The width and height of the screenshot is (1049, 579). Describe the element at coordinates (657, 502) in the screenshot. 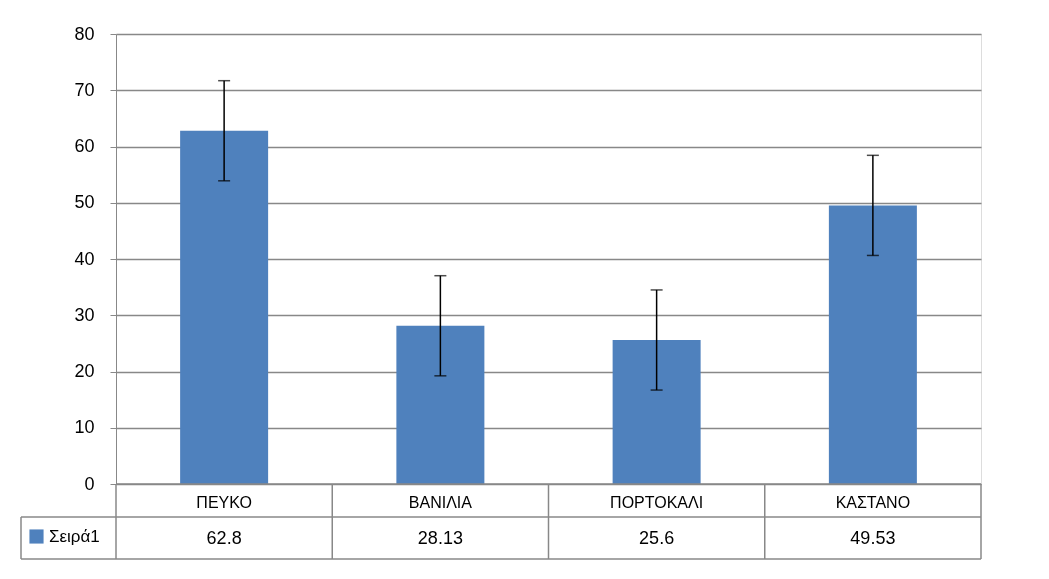

I see `x-tick-label: ΠΟΡΤΟΚΑΛΙ` at that location.